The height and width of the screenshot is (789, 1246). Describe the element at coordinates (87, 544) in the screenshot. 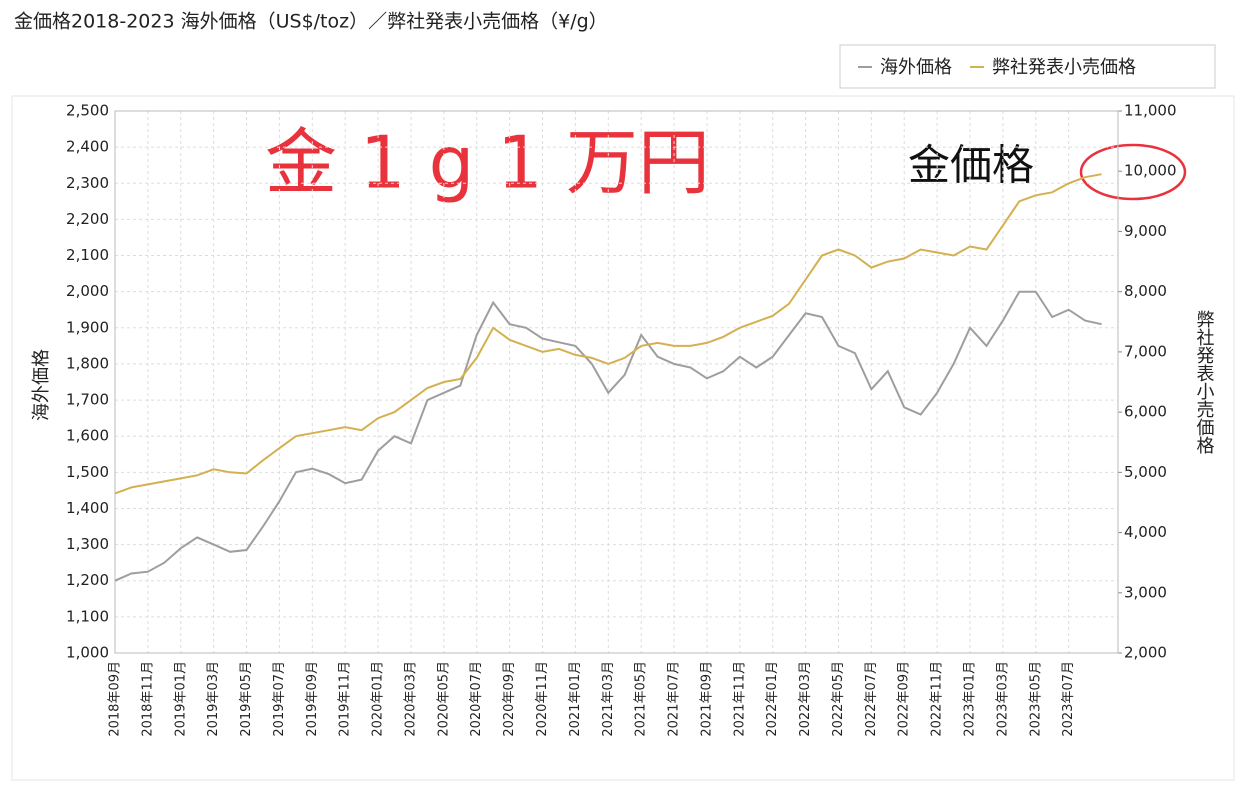

I see `y-tick-label: 1,300` at that location.